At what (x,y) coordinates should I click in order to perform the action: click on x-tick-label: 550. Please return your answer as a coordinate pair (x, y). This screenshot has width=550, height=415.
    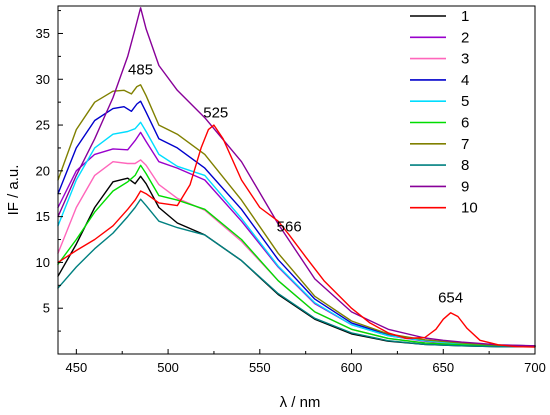
    Looking at the image, I should click on (260, 367).